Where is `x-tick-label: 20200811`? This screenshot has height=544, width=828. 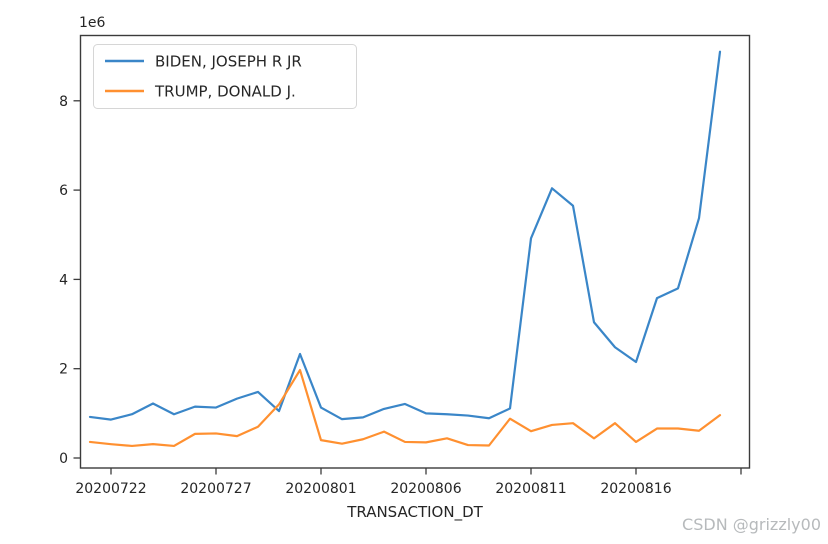 x-tick-label: 20200811 is located at coordinates (530, 489).